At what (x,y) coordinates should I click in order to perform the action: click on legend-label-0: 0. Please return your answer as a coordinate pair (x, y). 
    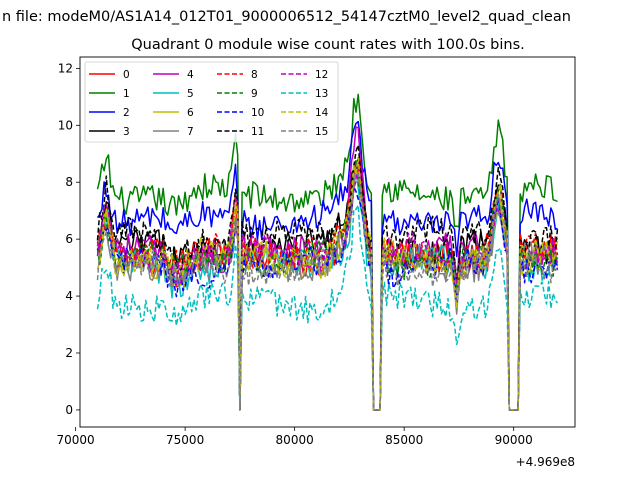
    Looking at the image, I should click on (126, 75).